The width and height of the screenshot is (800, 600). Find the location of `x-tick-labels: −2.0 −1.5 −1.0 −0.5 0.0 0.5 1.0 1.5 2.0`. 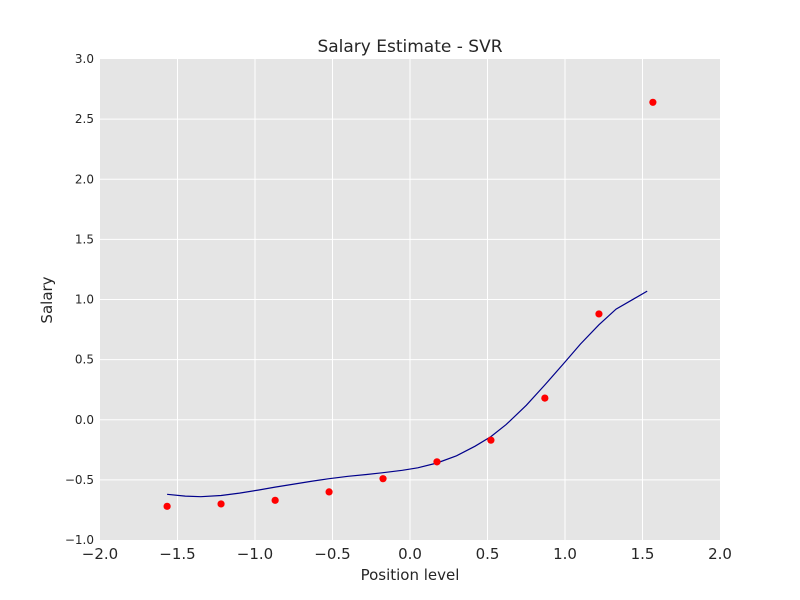

x-tick-labels: −2.0 −1.5 −1.0 −0.5 0.0 0.5 1.0 1.5 2.0 is located at coordinates (407, 554).